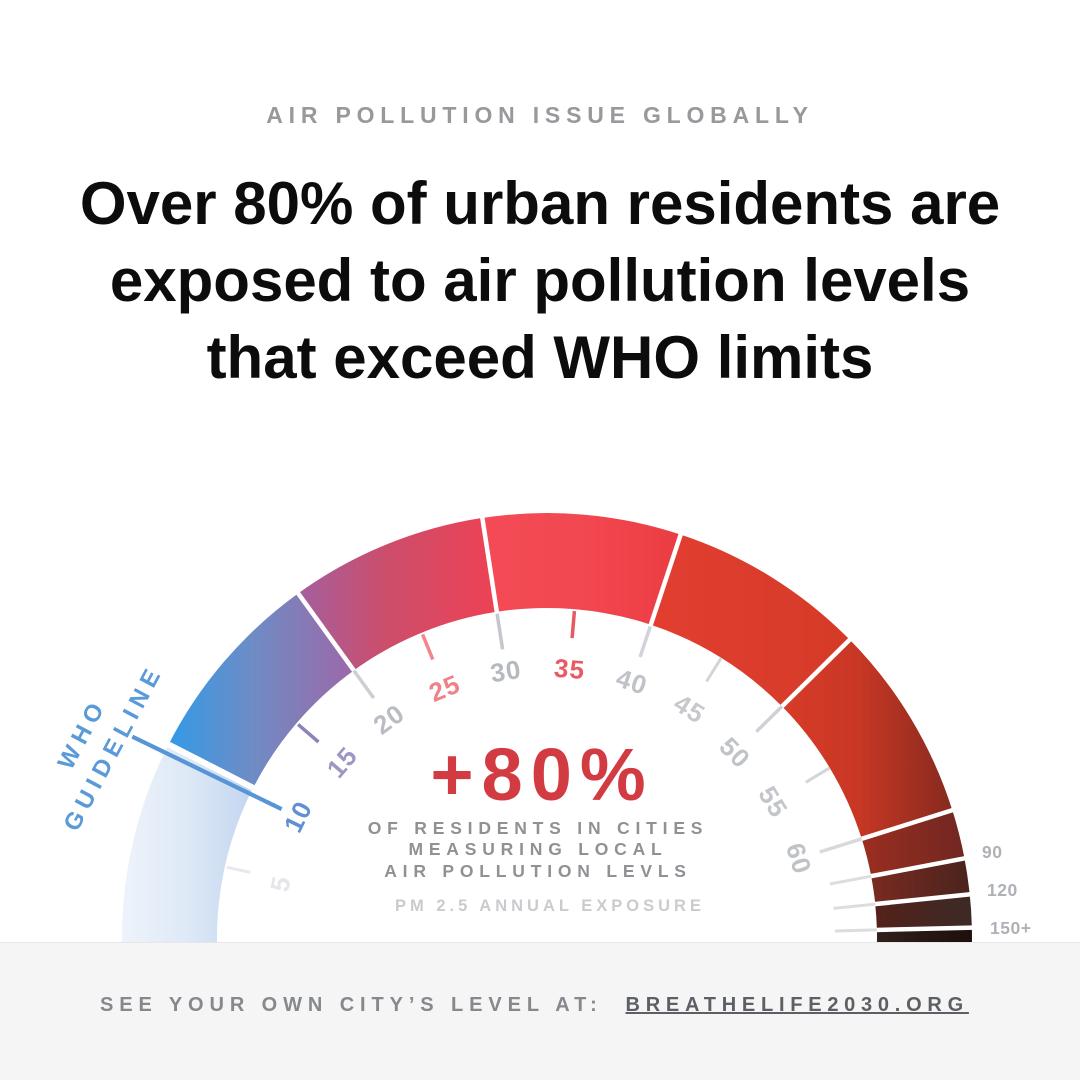 Image resolution: width=1080 pixels, height=1080 pixels. Describe the element at coordinates (992, 852) in the screenshot. I see `svg-text: 90` at that location.